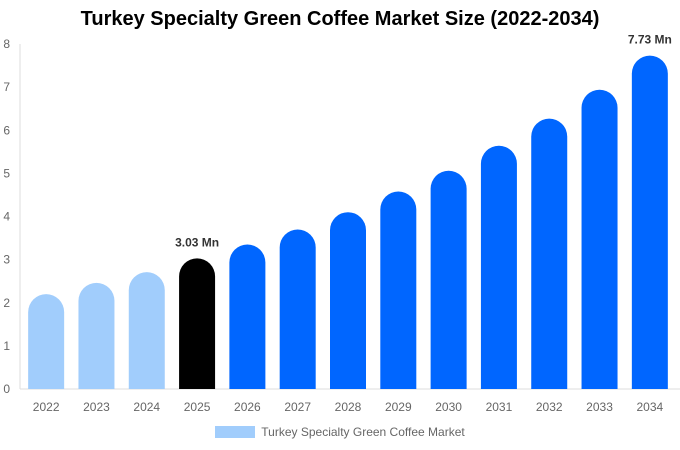 This screenshot has width=680, height=450. What do you see at coordinates (498, 267) in the screenshot?
I see `bar-2031` at bounding box center [498, 267].